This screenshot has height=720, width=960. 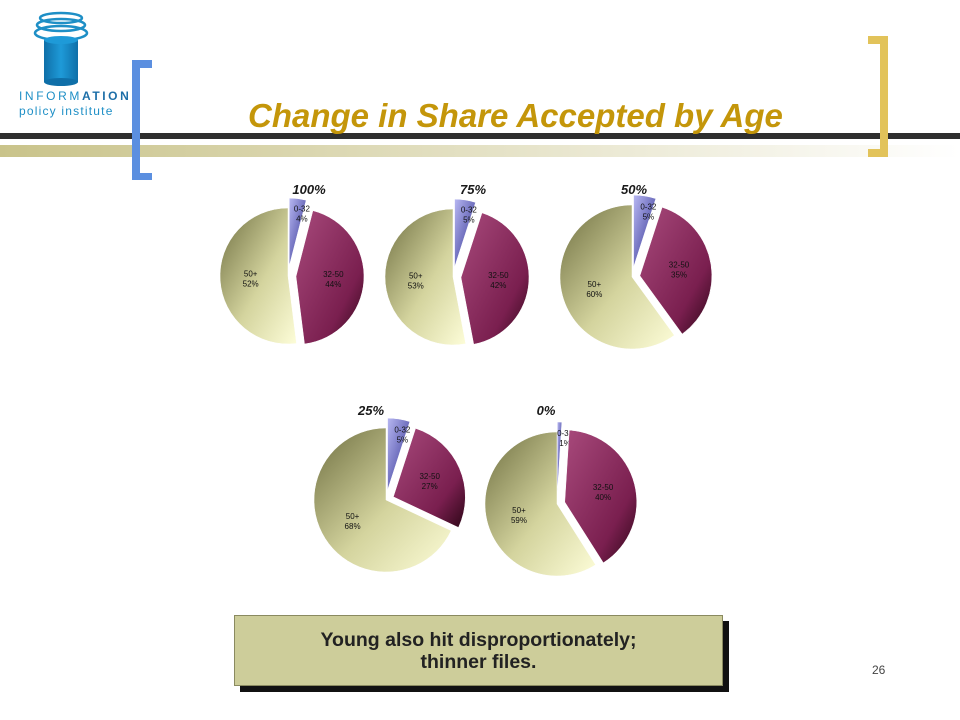 I want to click on pie-title: 50%, so click(x=634, y=189).